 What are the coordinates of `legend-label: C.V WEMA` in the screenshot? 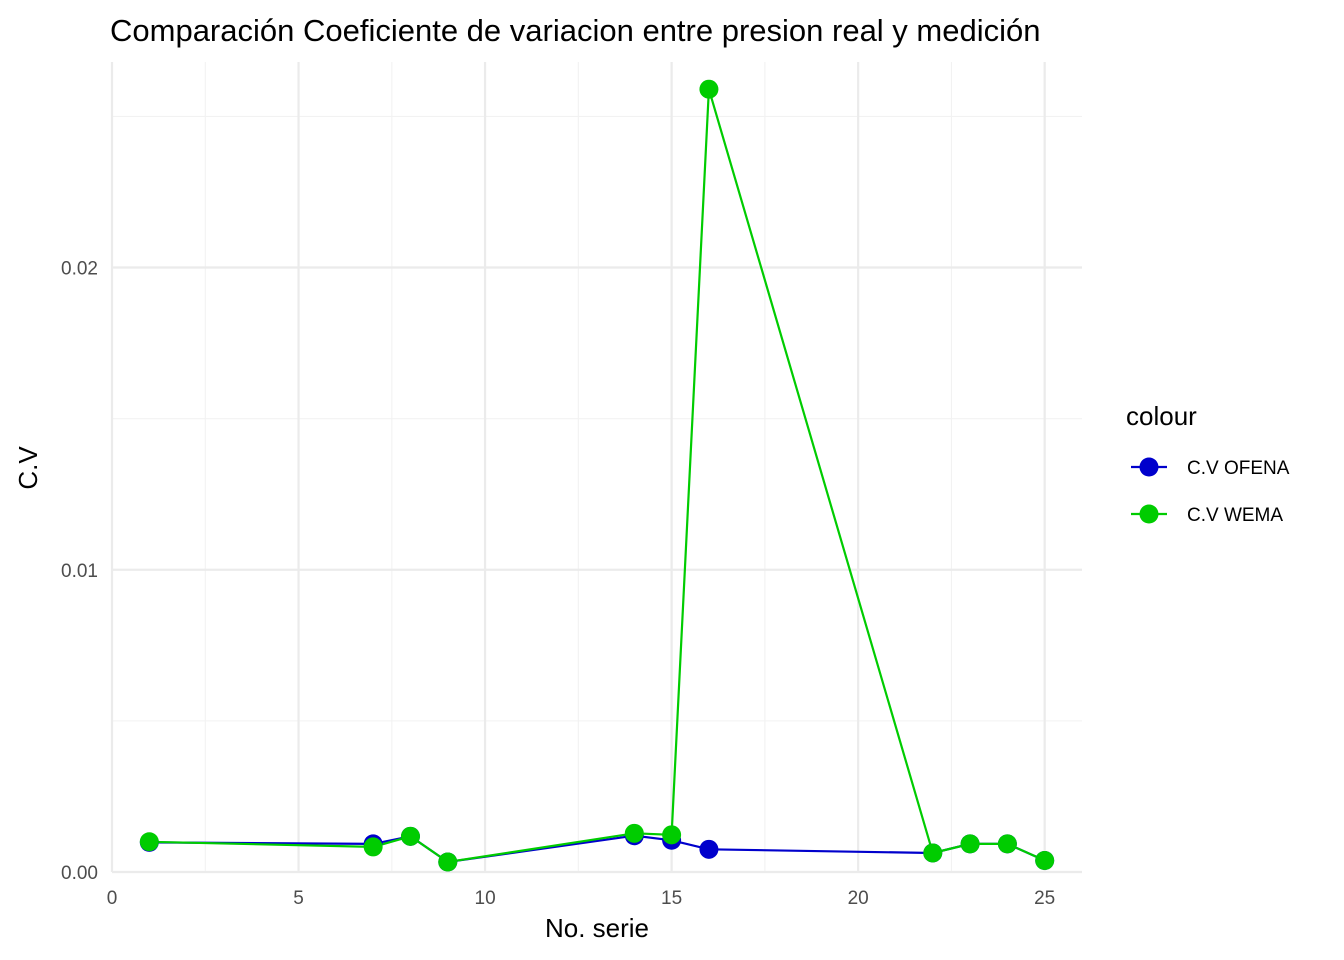 It's located at (1235, 515).